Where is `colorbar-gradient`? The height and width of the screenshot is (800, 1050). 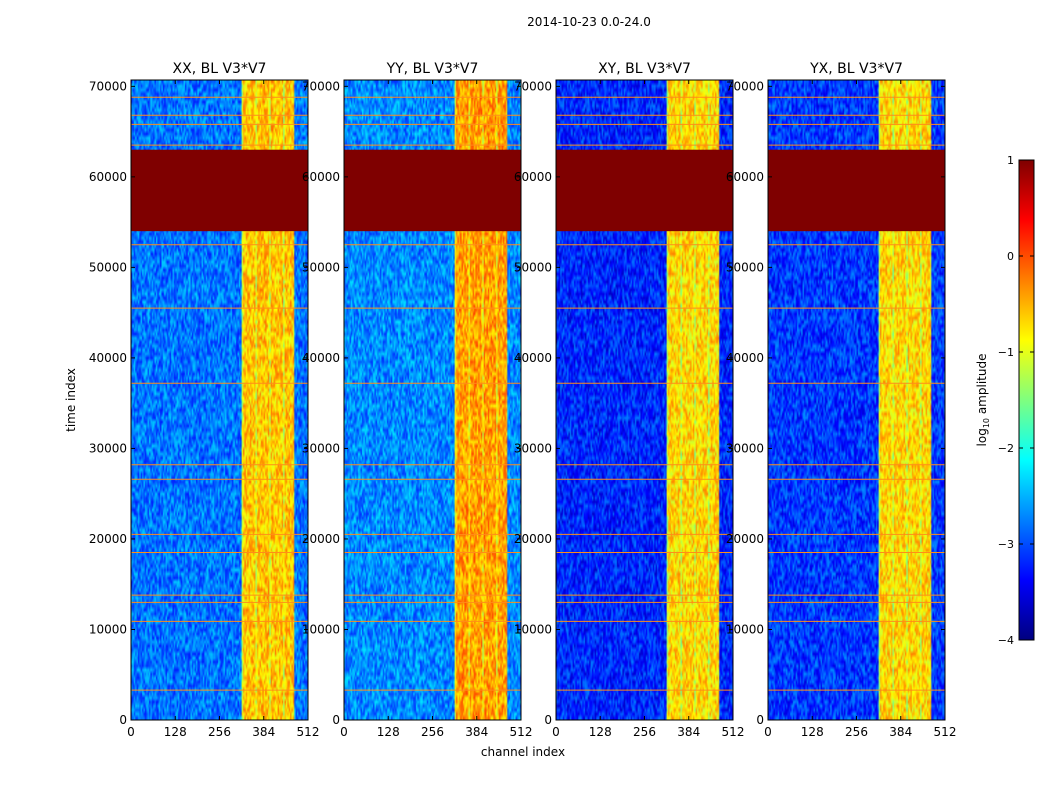 colorbar-gradient is located at coordinates (1026, 400).